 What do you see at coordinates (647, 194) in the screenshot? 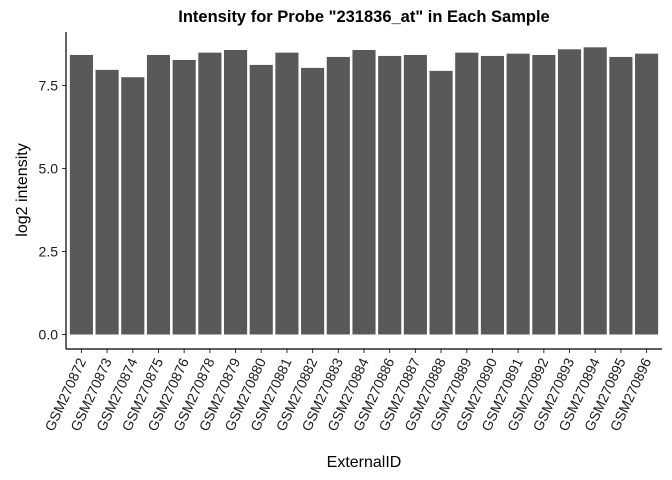
I see `bar-GSM270896` at bounding box center [647, 194].